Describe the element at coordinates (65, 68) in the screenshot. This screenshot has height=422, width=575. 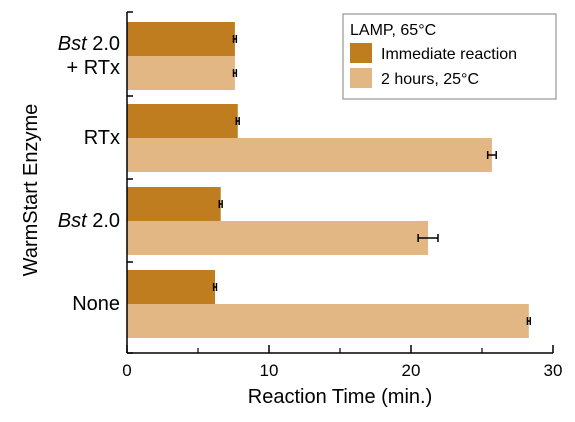
I see `y-tick-label: + RTx` at that location.